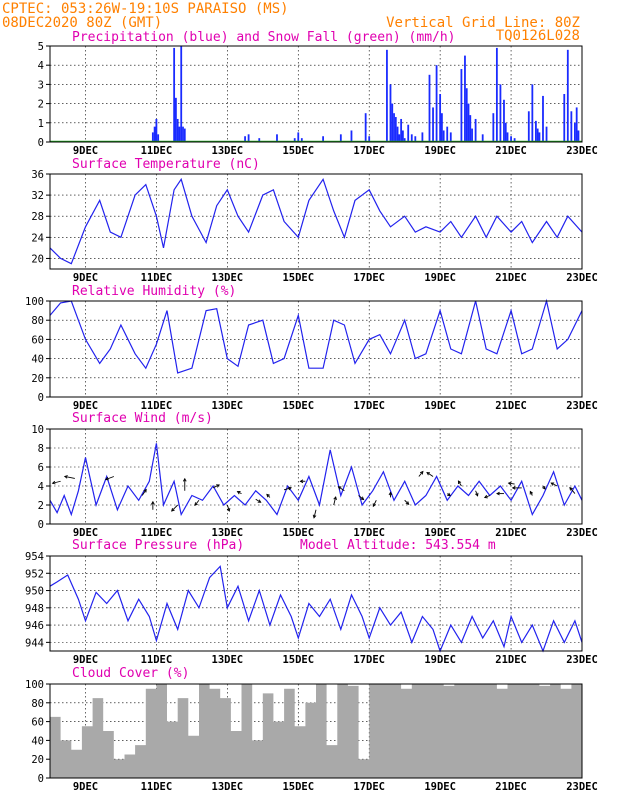 The height and width of the screenshot is (800, 618). Describe the element at coordinates (316, 349) in the screenshot. I see `humidity-frame` at that location.